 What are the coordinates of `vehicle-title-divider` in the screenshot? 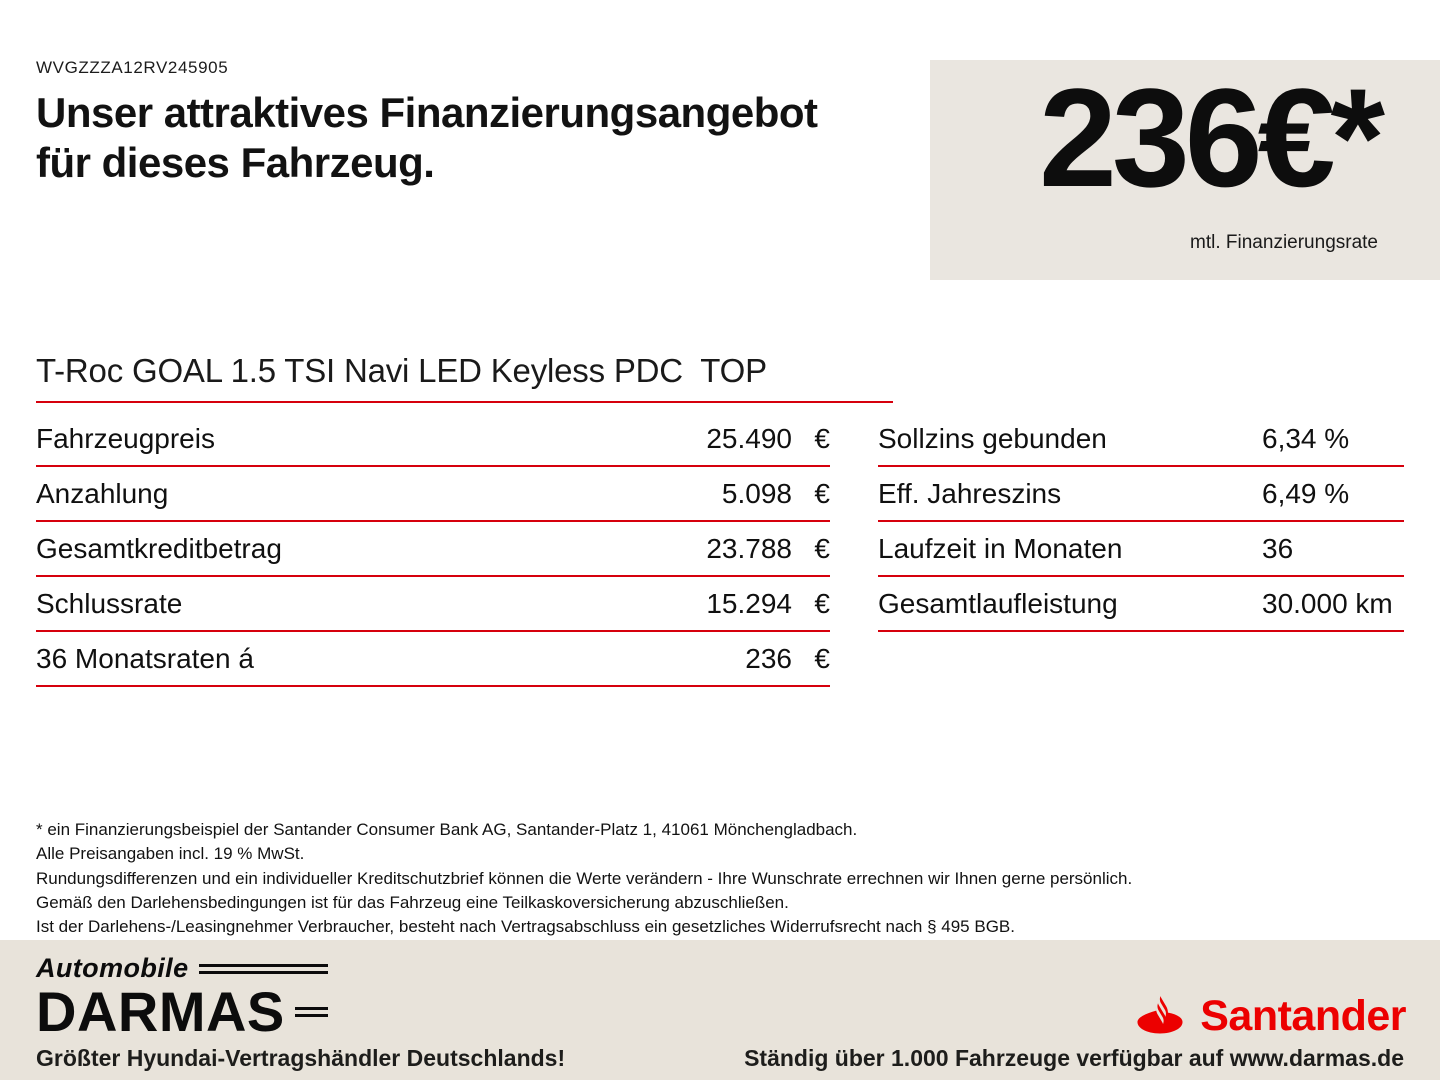 It's located at (464, 402).